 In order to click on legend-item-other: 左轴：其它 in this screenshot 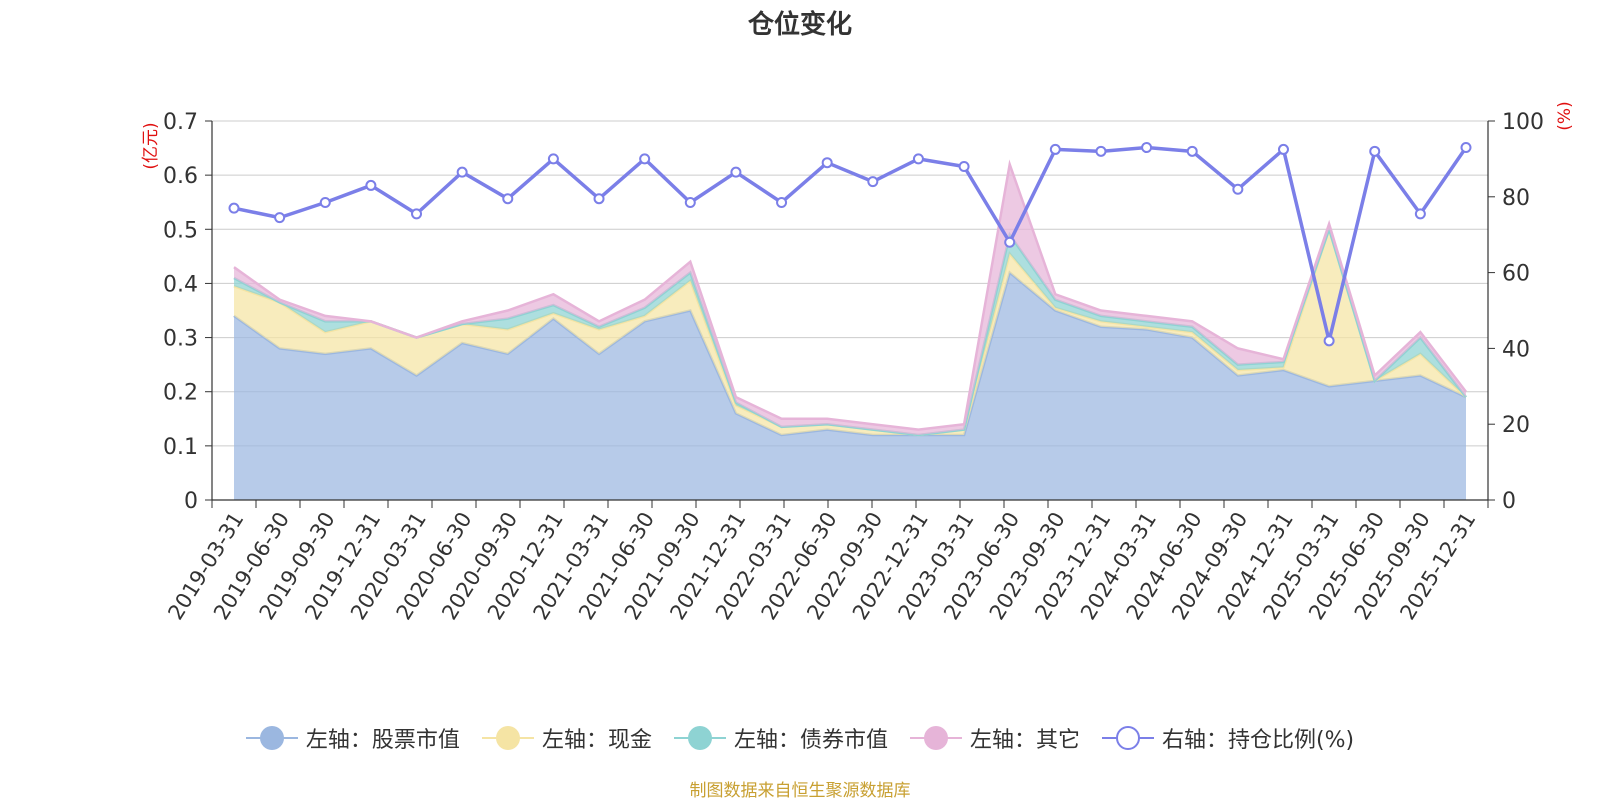, I will do `click(994, 738)`.